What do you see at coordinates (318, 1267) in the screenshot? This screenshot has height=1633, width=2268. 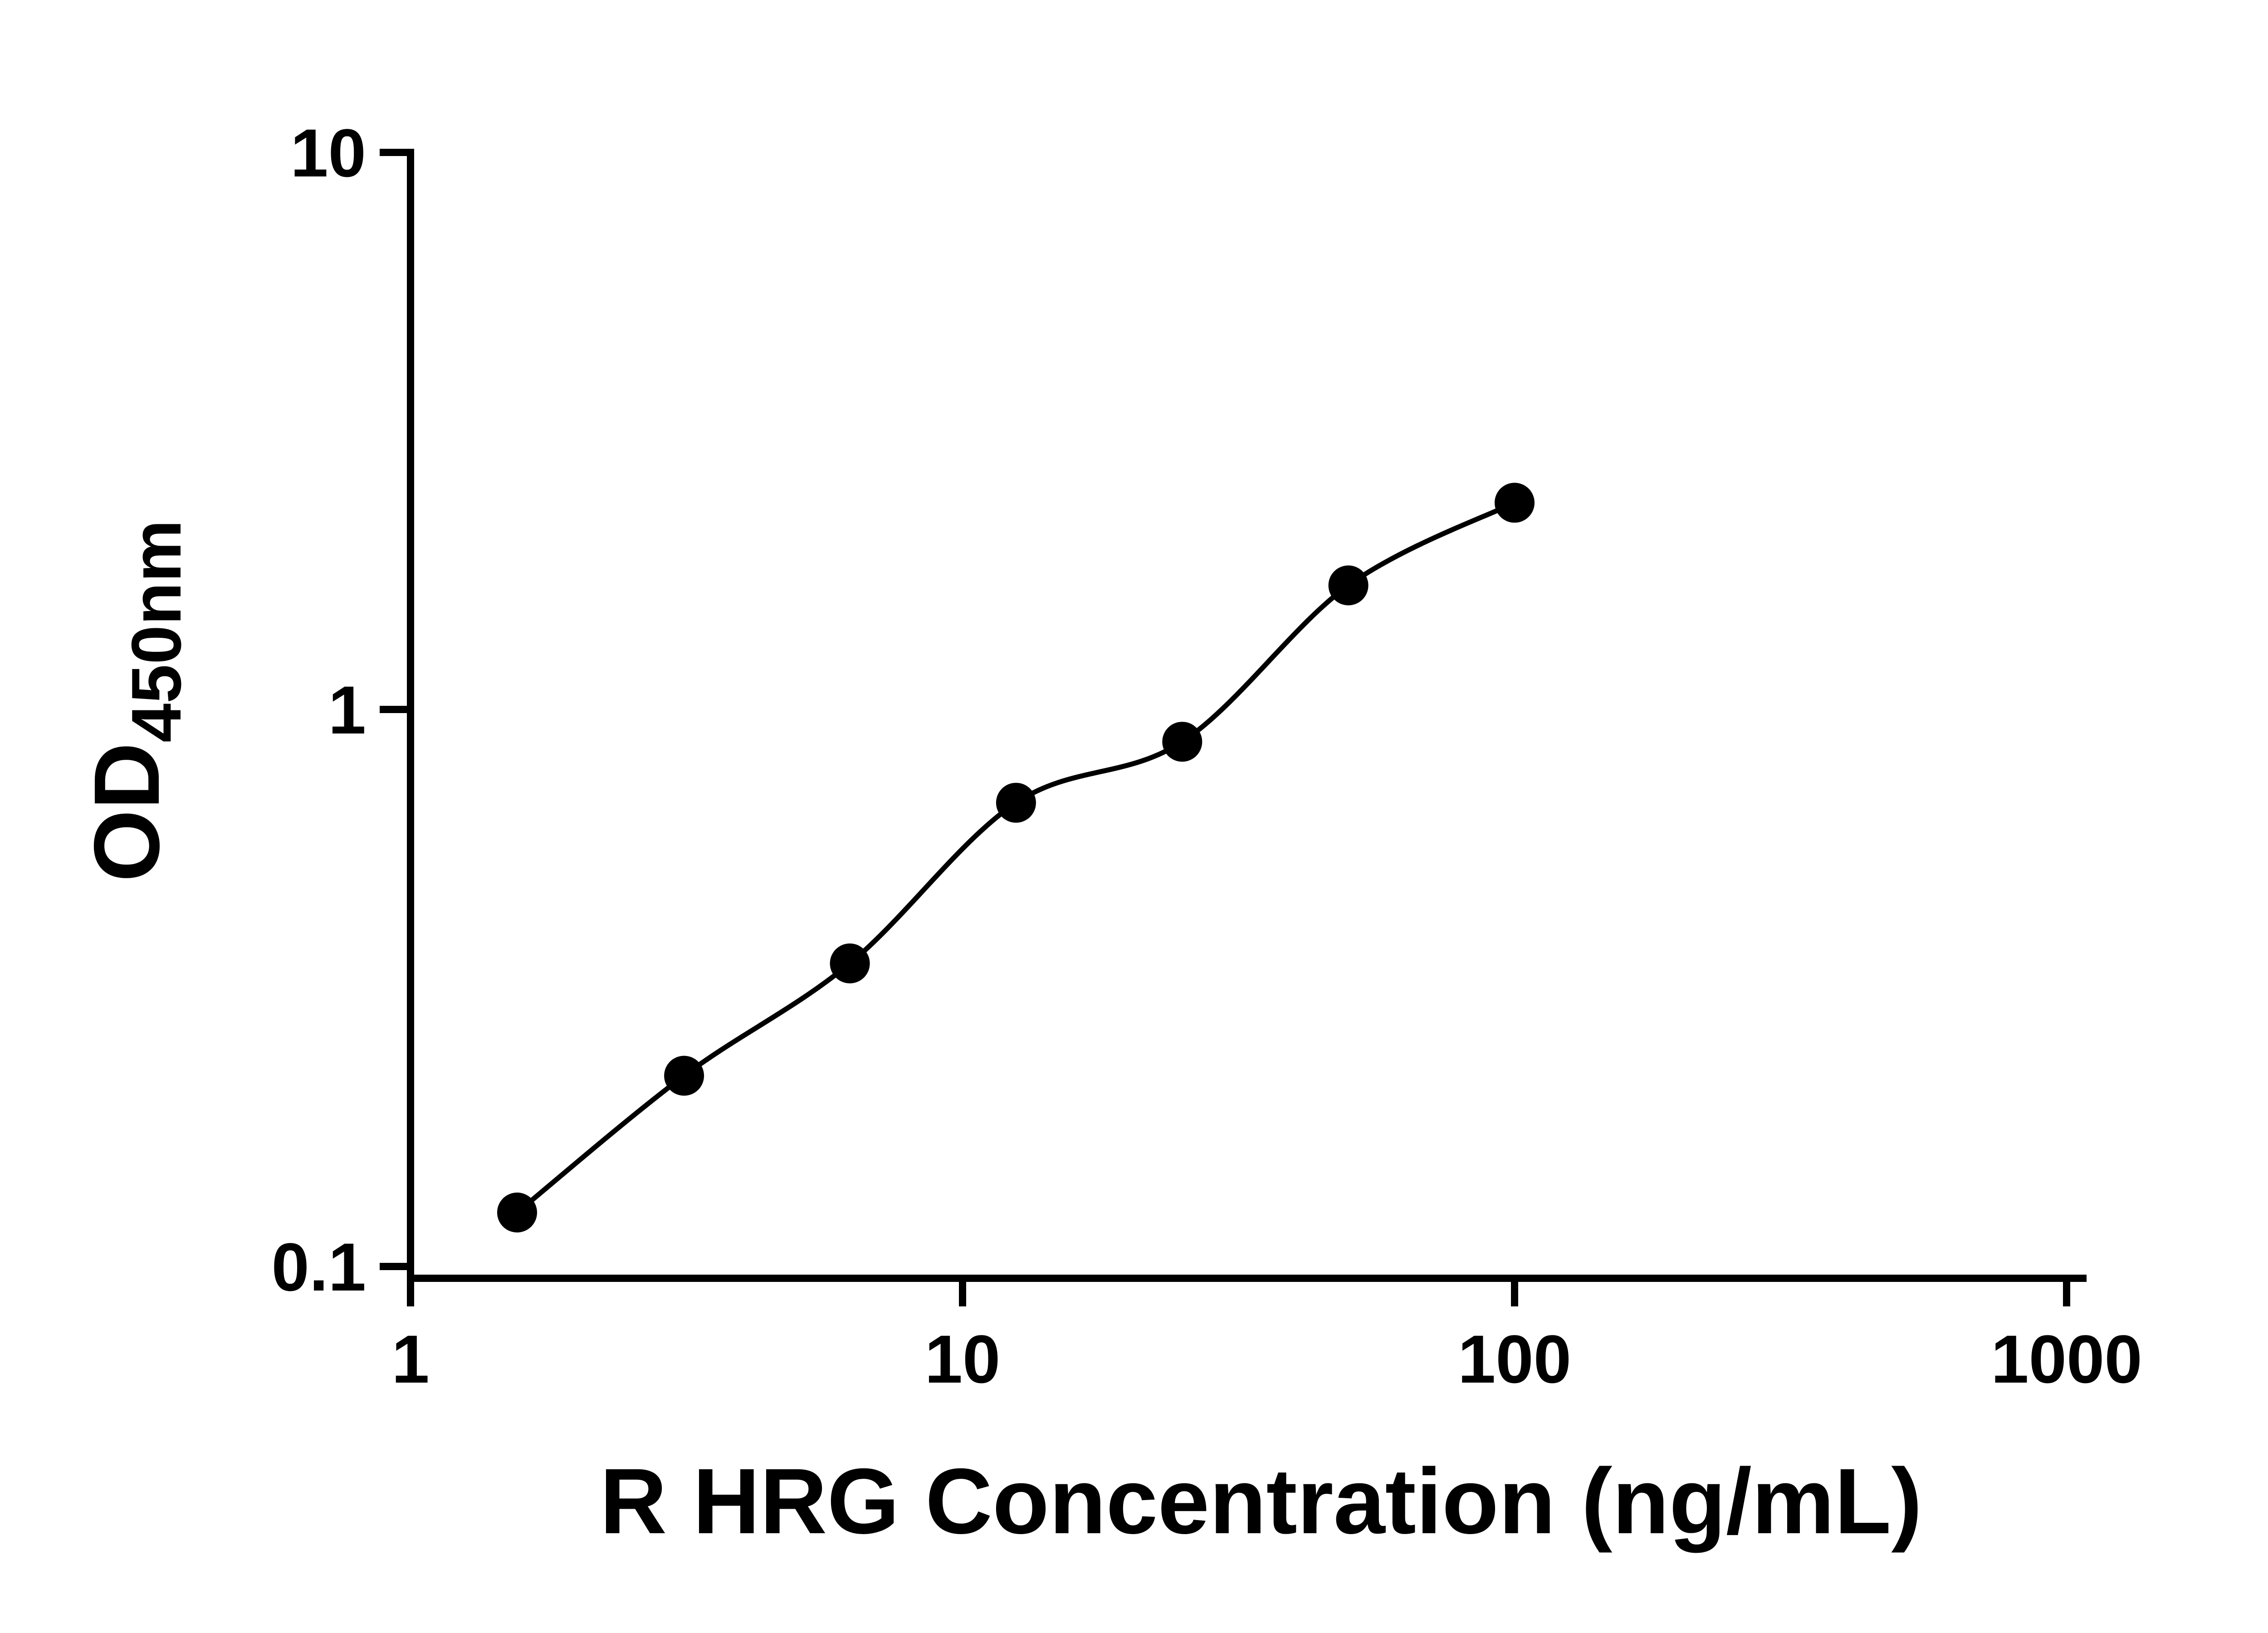 I see `y-tick-label: 0.1` at bounding box center [318, 1267].